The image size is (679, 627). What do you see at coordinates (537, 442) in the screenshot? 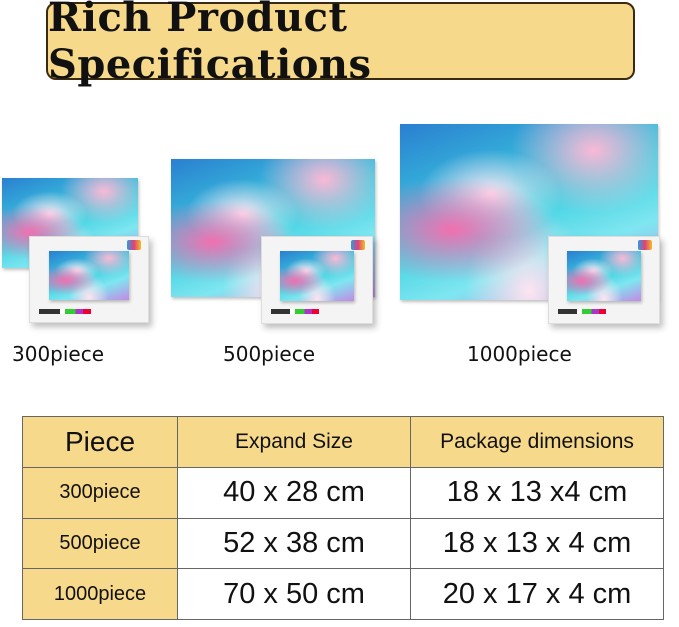
I see `header-package-dimensions: Package dimensions` at bounding box center [537, 442].